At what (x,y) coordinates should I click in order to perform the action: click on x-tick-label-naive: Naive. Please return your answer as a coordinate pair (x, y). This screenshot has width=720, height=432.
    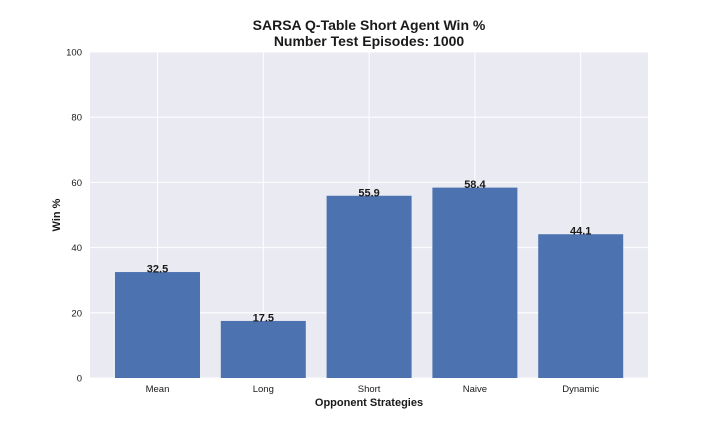
    Looking at the image, I should click on (475, 389).